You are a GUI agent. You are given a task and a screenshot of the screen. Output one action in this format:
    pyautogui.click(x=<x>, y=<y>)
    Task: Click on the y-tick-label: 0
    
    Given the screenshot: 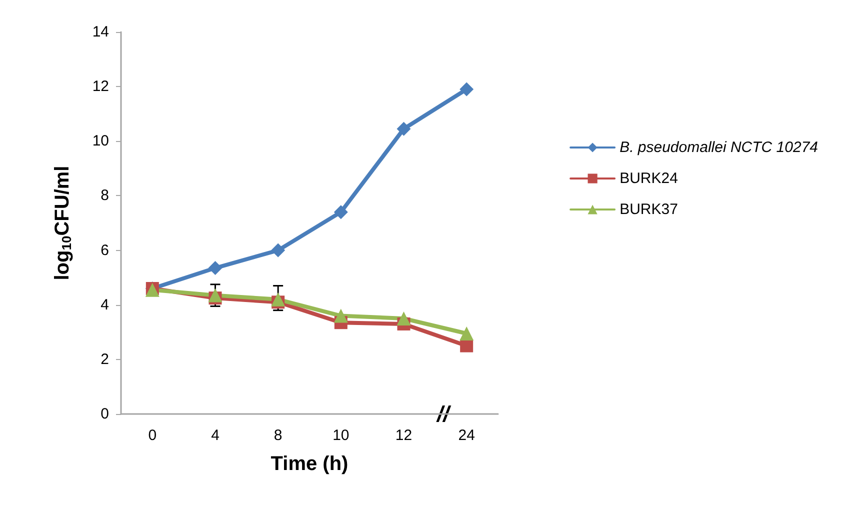 What is the action you would take?
    pyautogui.click(x=104, y=414)
    